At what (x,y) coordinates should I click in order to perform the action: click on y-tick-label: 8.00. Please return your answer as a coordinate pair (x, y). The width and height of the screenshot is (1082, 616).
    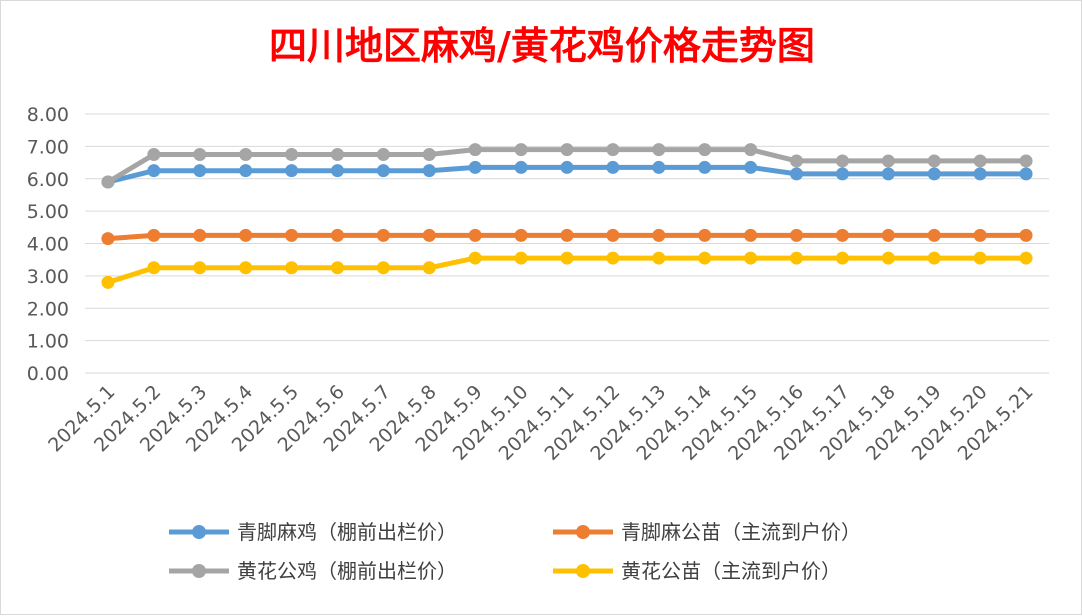
    Looking at the image, I should click on (48, 115).